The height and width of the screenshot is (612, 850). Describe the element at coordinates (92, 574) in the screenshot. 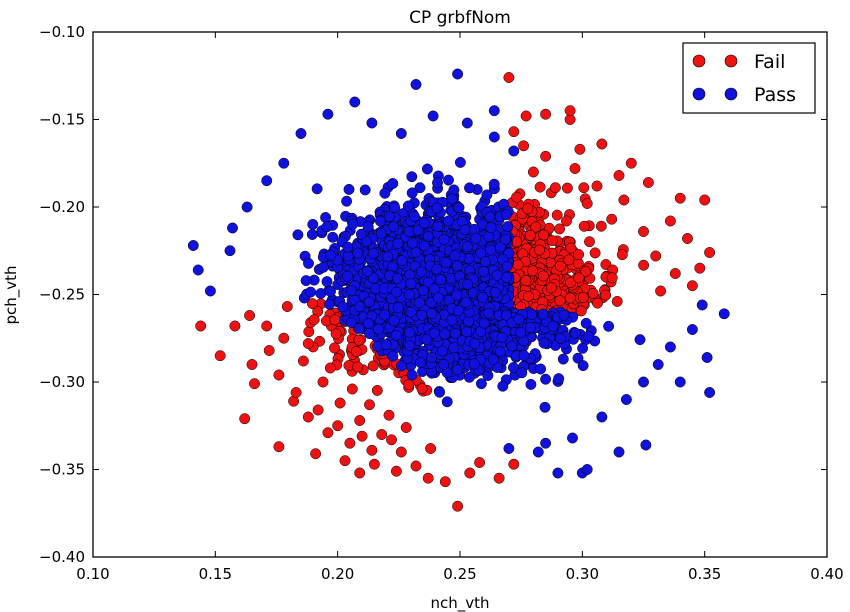

I see `x-tick-label: 0.10` at that location.